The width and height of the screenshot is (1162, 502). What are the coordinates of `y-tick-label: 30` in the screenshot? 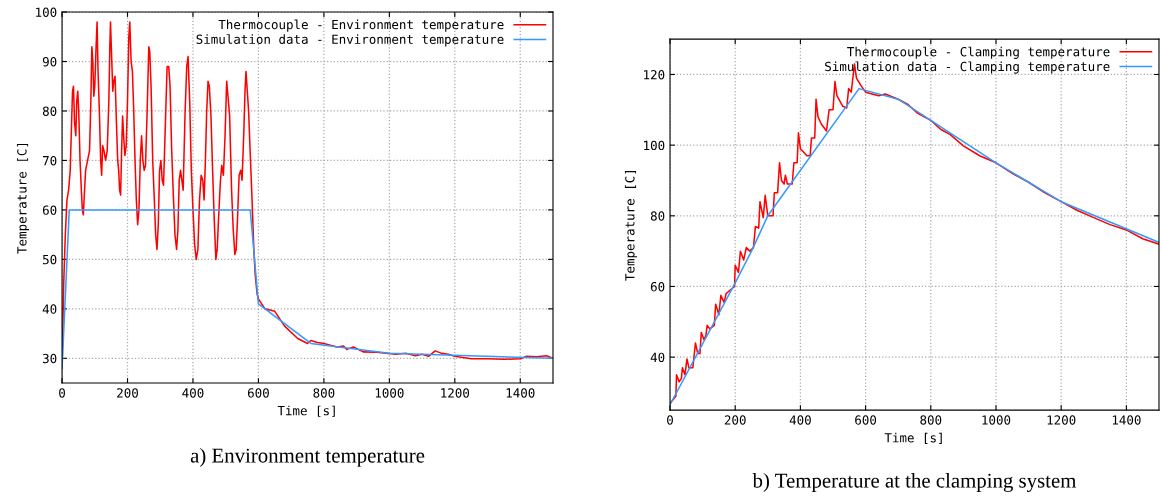 It's located at (49, 358).